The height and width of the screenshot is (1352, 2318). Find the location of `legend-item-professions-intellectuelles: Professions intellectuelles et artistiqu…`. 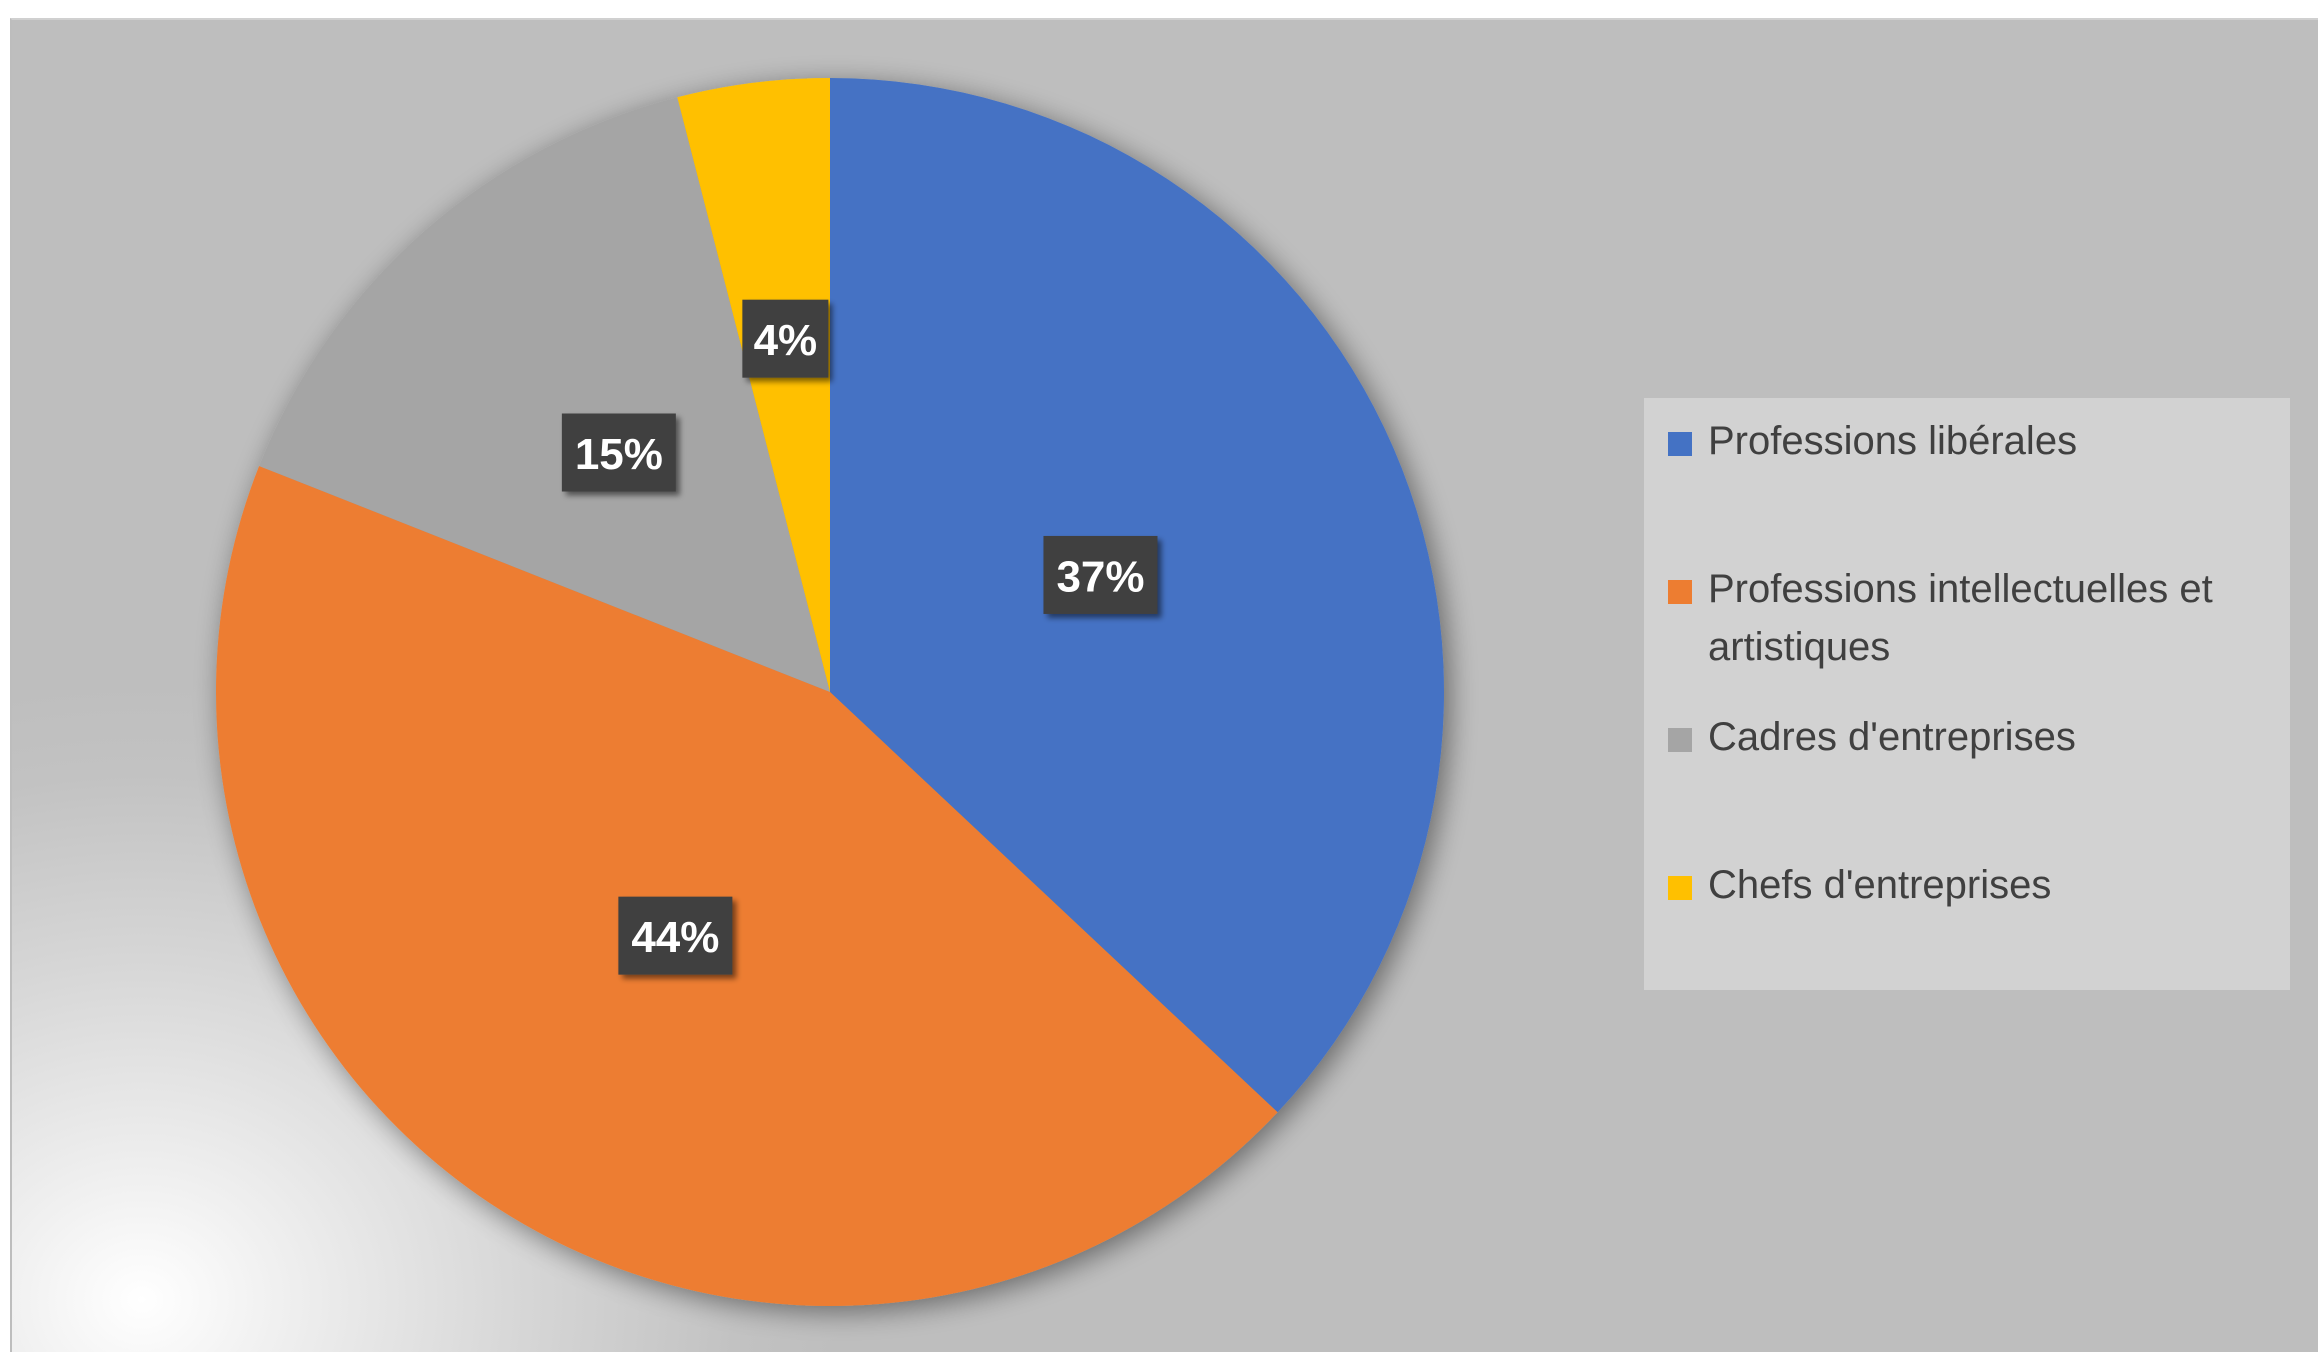

legend-item-professions-intellectuelles: Professions intellectuelles et artistiqu… is located at coordinates (1978, 611).